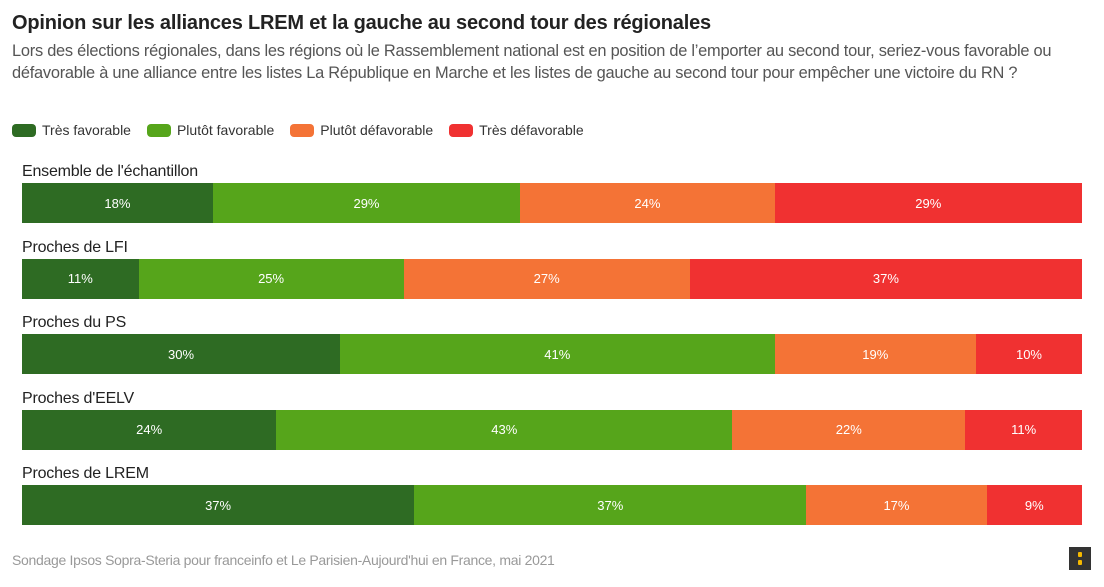 The image size is (1104, 587). I want to click on bar-segment: 25%, so click(271, 278).